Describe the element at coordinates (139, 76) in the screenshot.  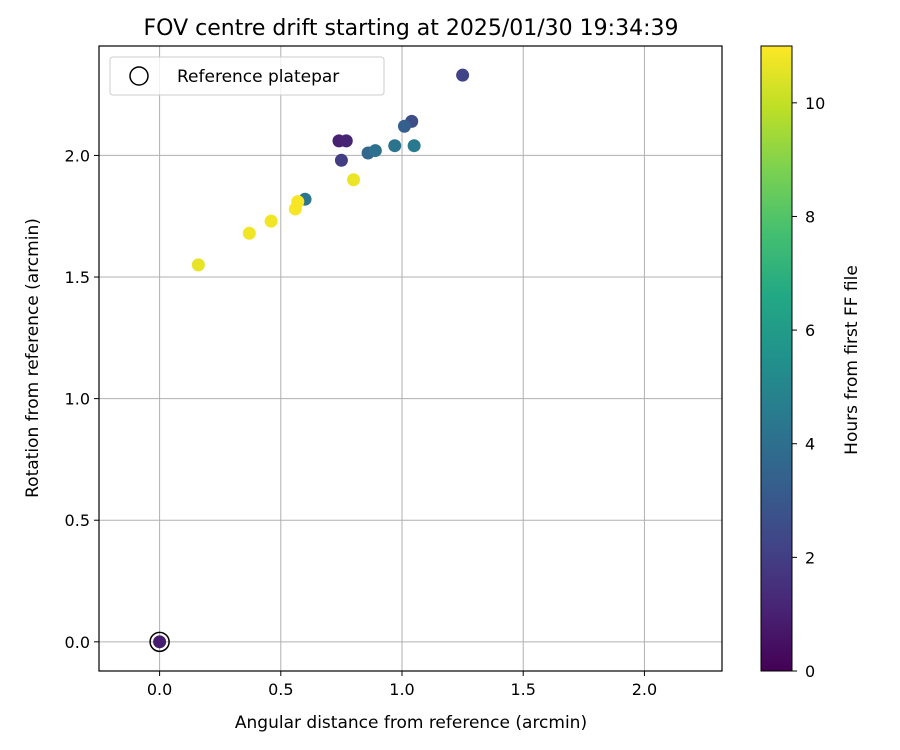
I see `legend-marker-icon` at that location.